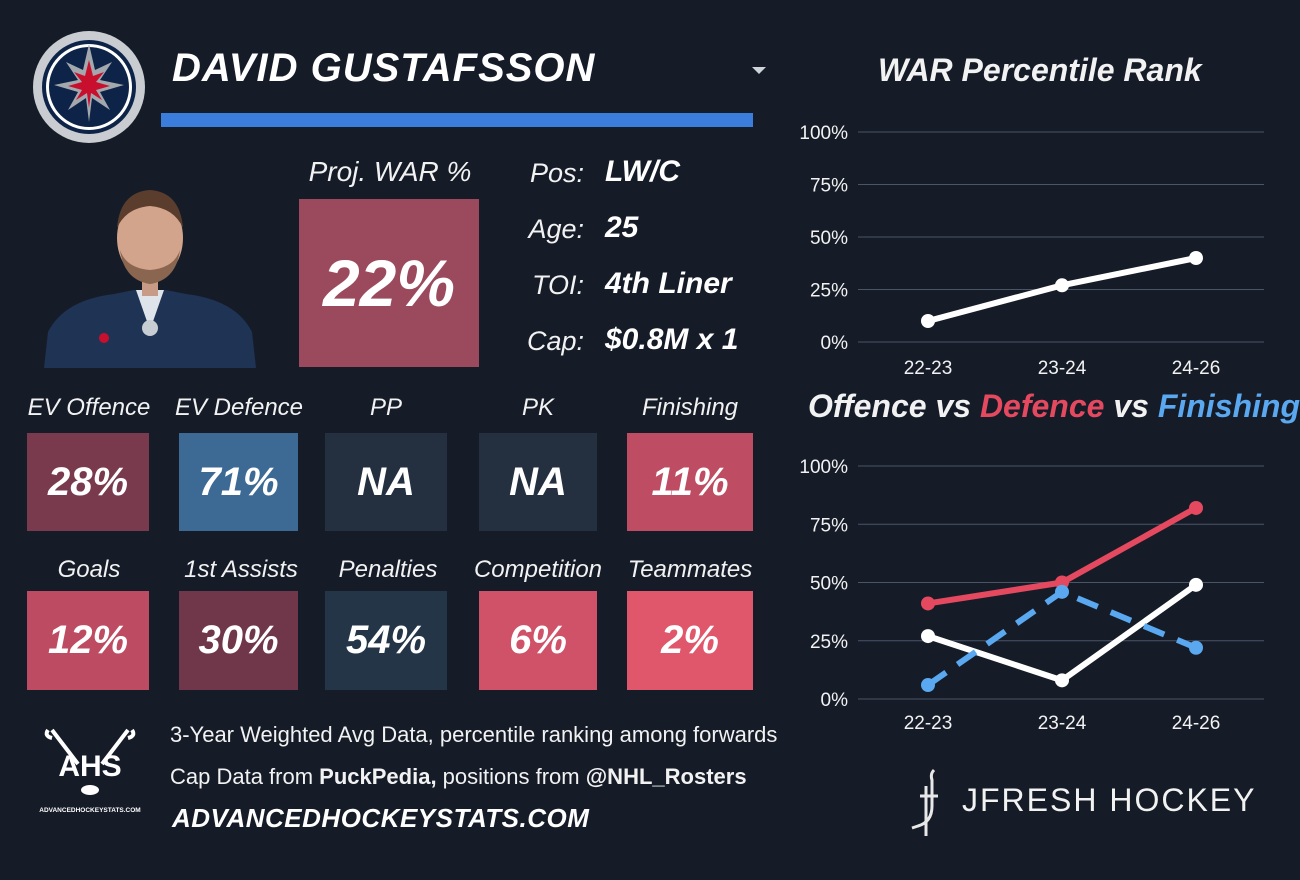  What do you see at coordinates (672, 339) in the screenshot?
I see `cap-value: $0.8M x 1` at bounding box center [672, 339].